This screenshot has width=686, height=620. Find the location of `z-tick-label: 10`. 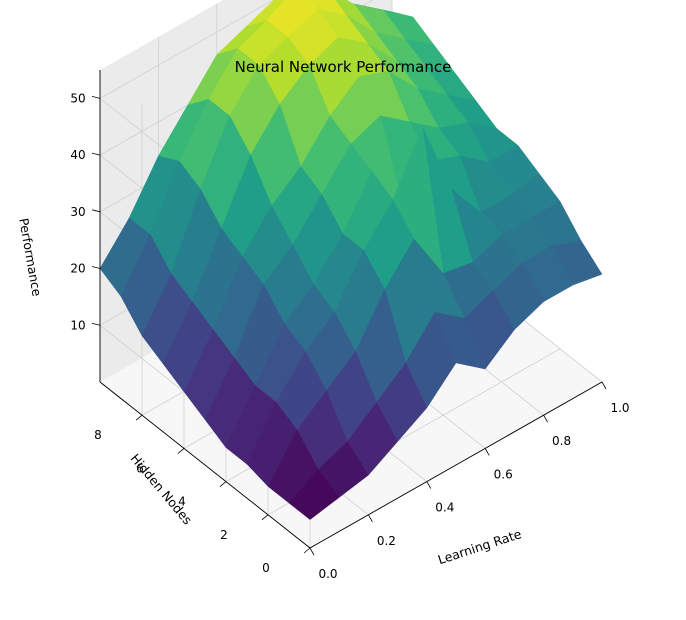

z-tick-label: 10 is located at coordinates (77, 325).